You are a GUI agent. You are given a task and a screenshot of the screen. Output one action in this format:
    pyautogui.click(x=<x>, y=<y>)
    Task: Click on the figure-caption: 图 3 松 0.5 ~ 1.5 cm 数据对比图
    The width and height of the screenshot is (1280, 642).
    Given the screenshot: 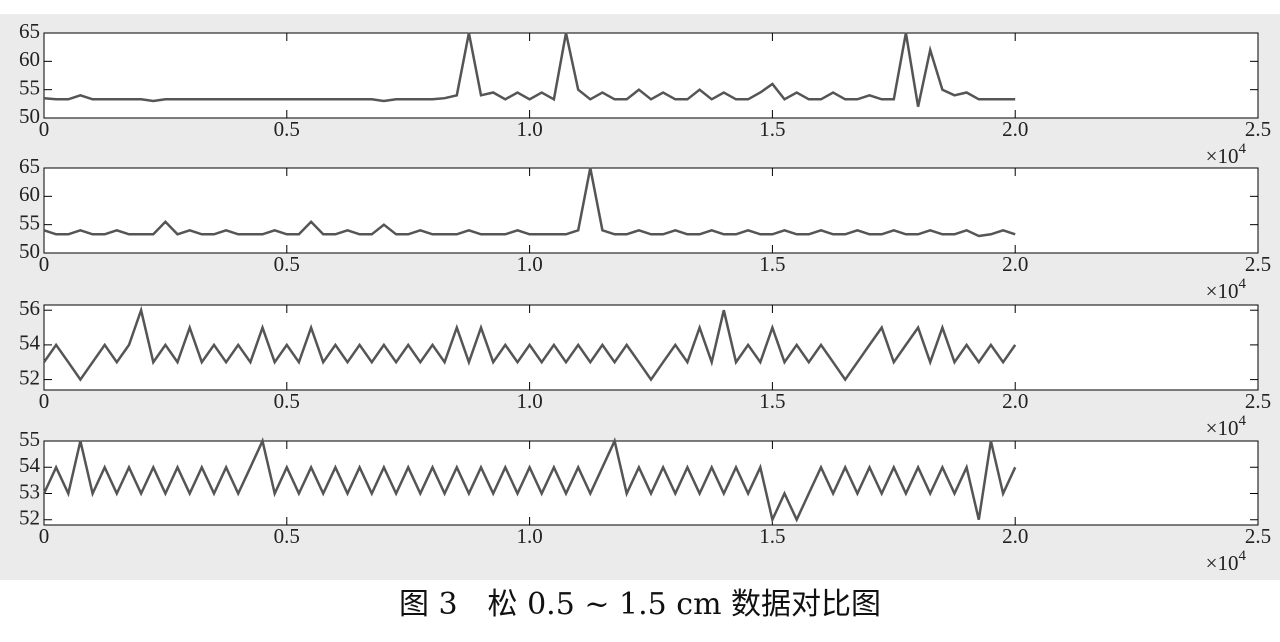 What is the action you would take?
    pyautogui.click(x=640, y=604)
    